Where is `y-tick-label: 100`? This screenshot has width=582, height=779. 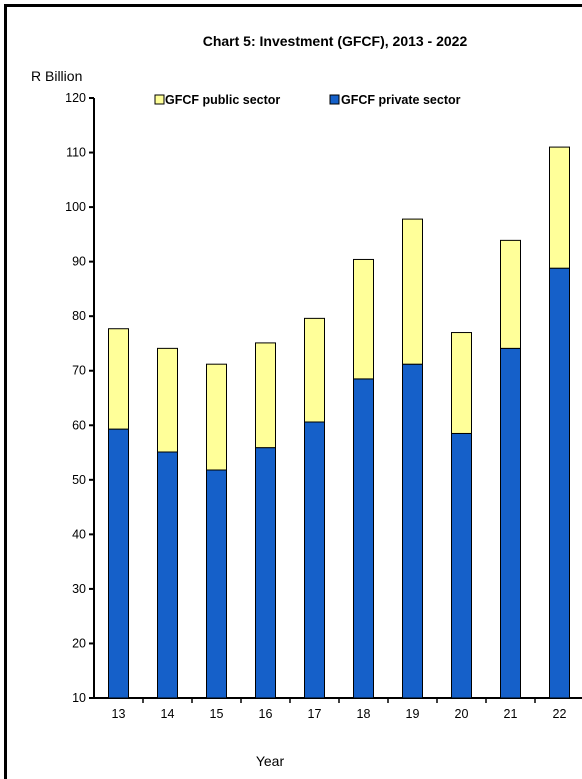
y-tick-label: 100 is located at coordinates (75, 207).